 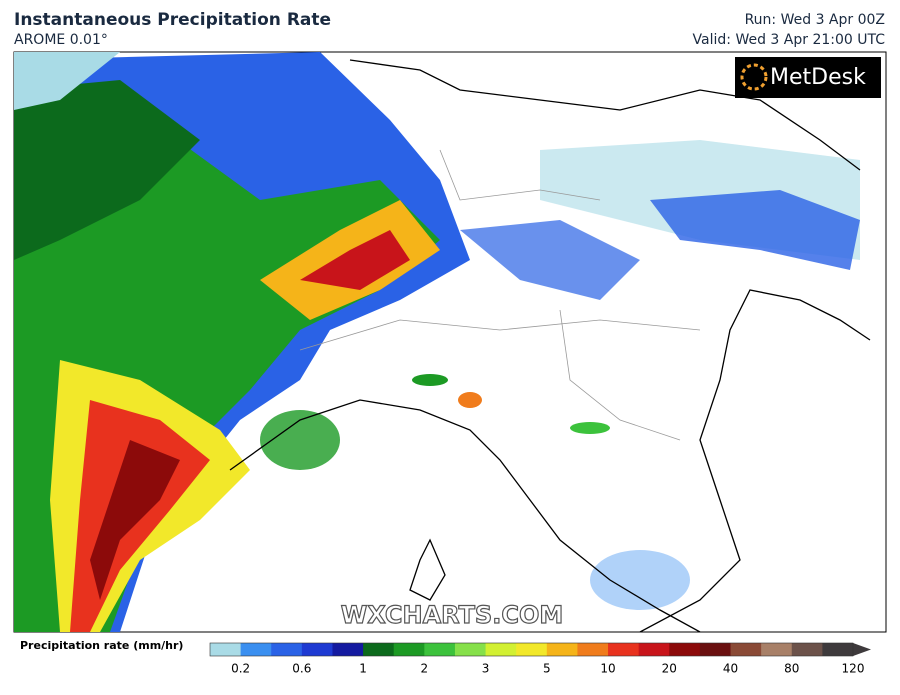 What do you see at coordinates (61, 40) in the screenshot?
I see `subtitle: AROME 0.01°` at bounding box center [61, 40].